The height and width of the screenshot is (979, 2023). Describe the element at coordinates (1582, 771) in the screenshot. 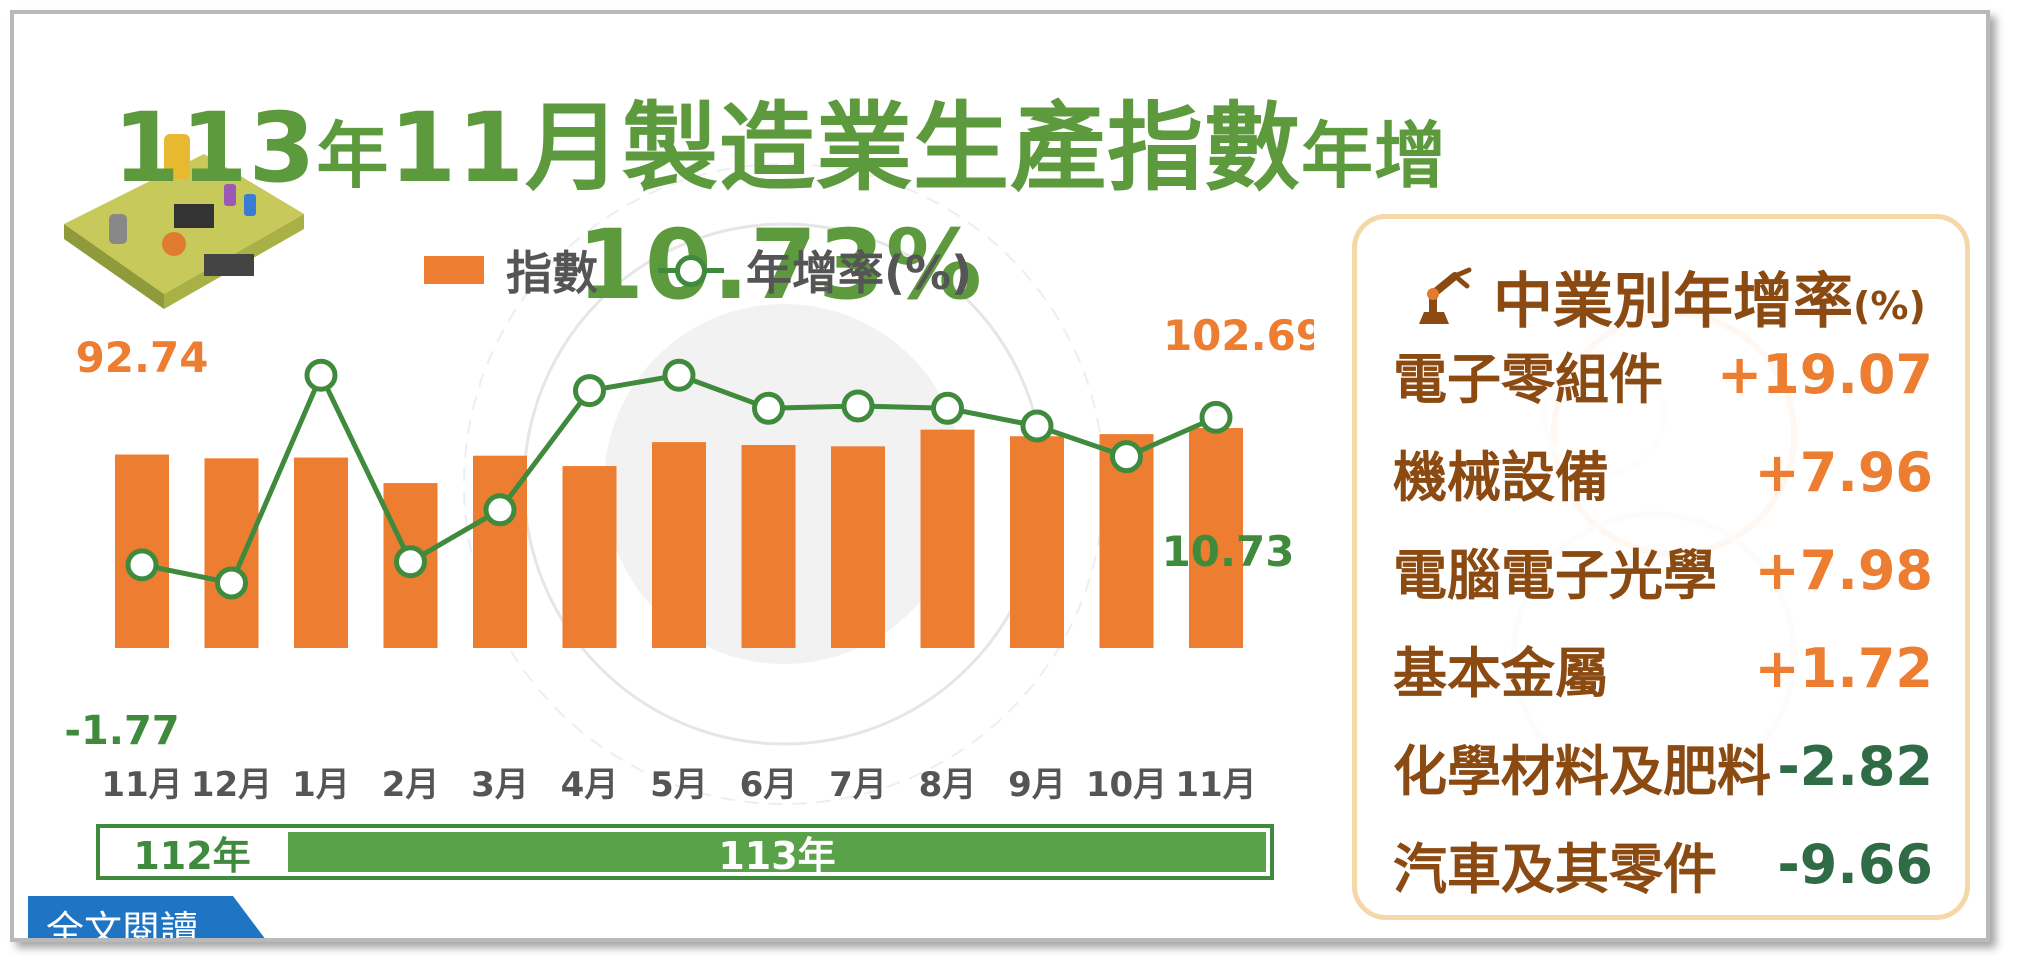

I see `industry-name: 化學材料及肥料` at that location.